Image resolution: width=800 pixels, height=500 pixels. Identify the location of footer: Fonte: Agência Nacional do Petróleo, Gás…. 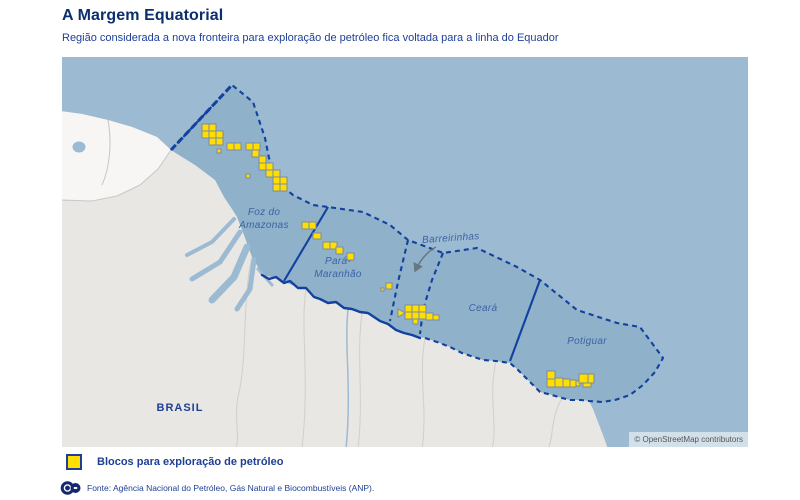
(217, 488).